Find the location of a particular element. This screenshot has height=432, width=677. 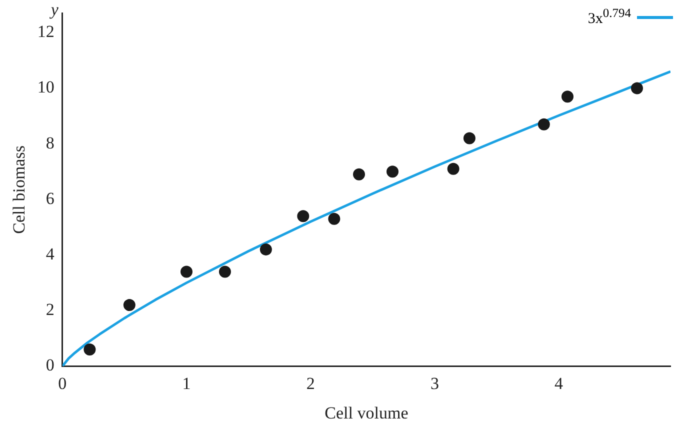

text: y is located at coordinates (53, 9).